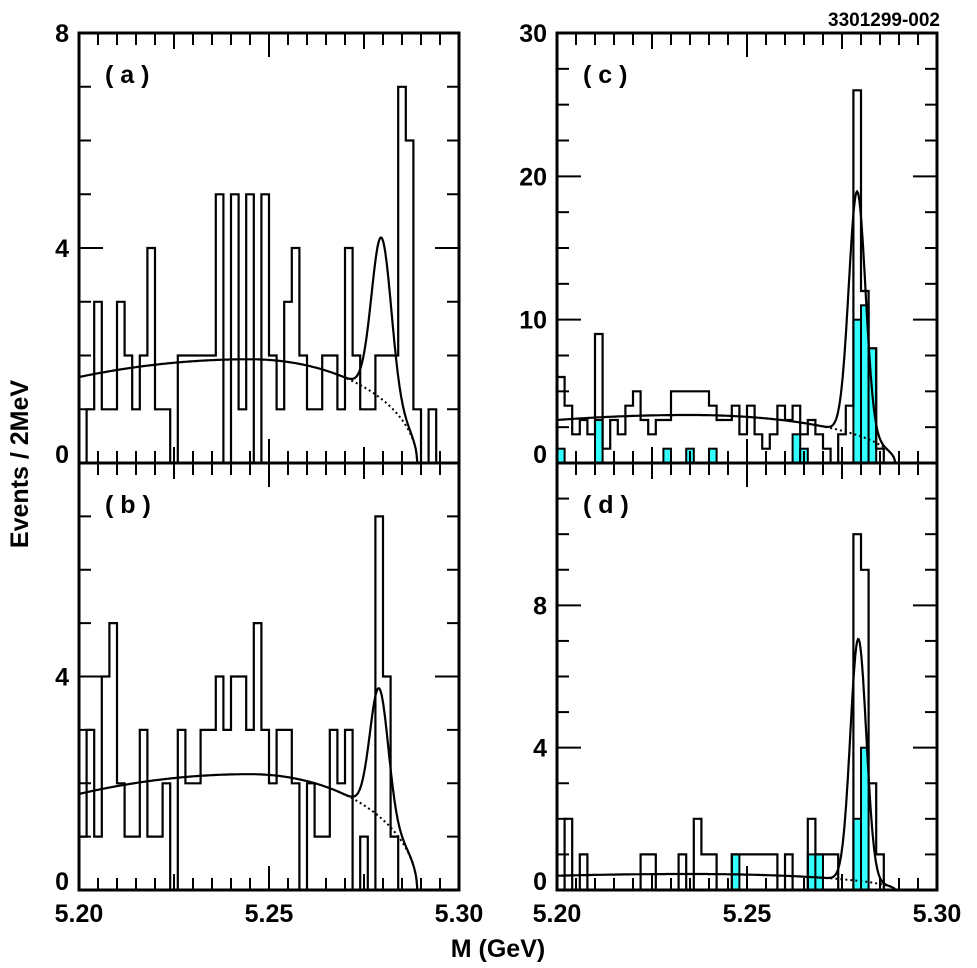  I want to click on x-axis-label: M (GeV), so click(498, 949).